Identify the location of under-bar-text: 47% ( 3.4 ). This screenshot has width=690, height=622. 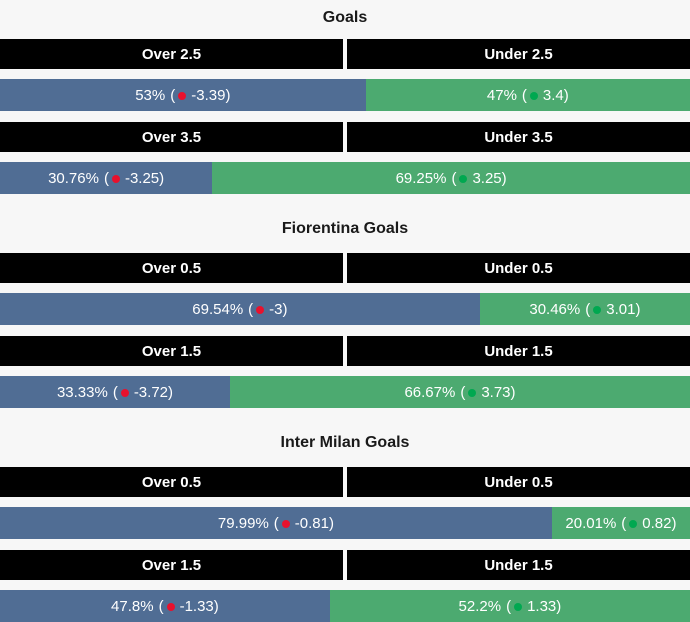
(528, 95).